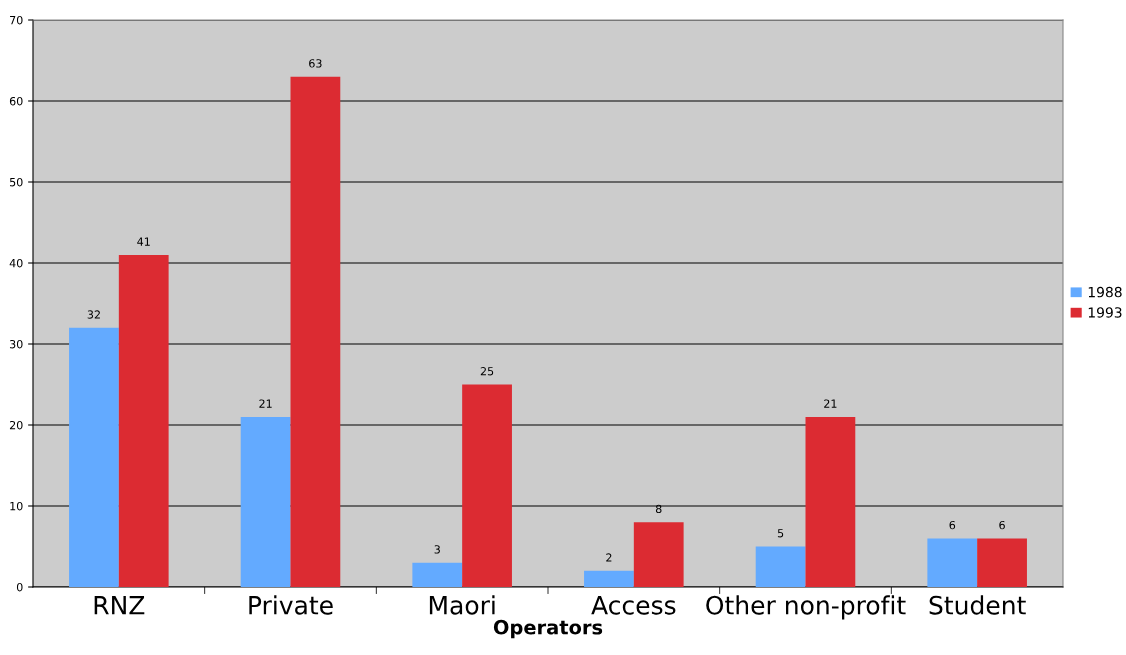 The image size is (1126, 655). I want to click on data-label: 3, so click(437, 549).